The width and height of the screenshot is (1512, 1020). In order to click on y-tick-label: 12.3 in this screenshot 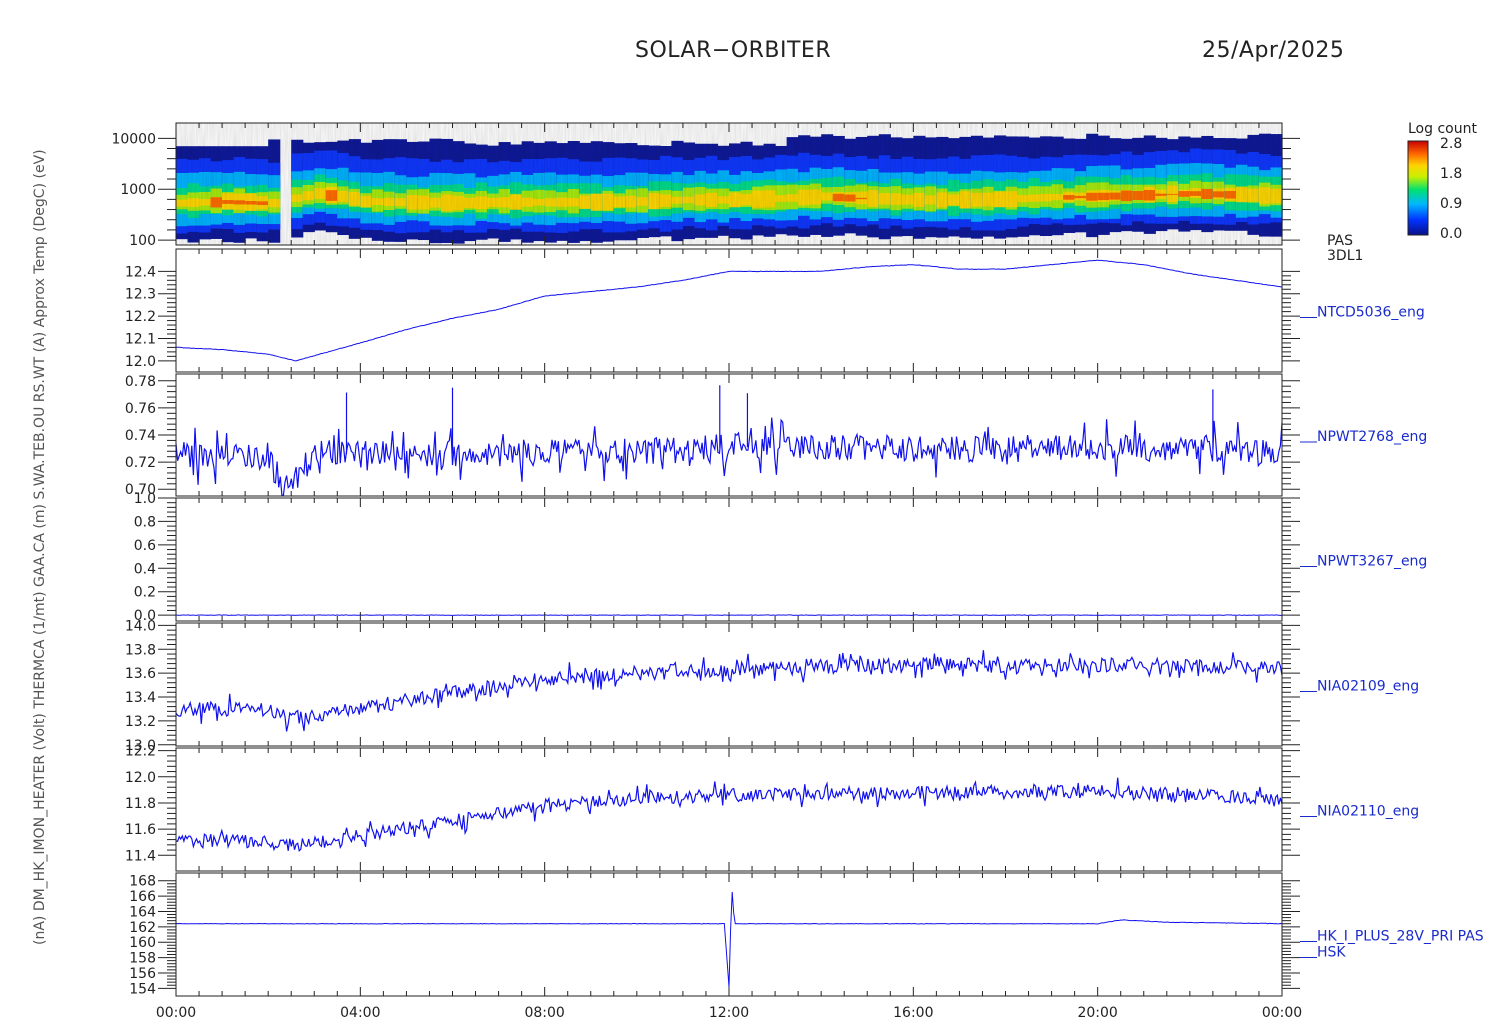, I will do `click(140, 295)`.